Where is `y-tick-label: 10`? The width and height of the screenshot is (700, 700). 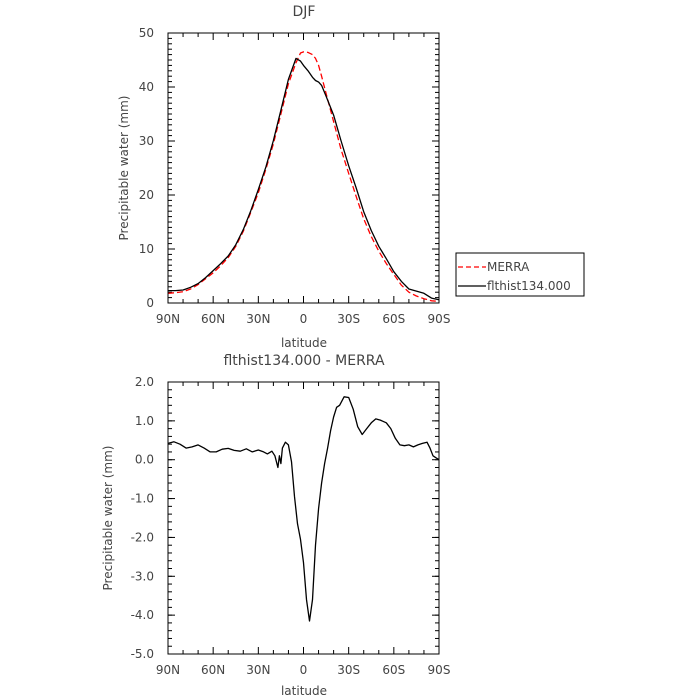
y-tick-label: 10 is located at coordinates (146, 249).